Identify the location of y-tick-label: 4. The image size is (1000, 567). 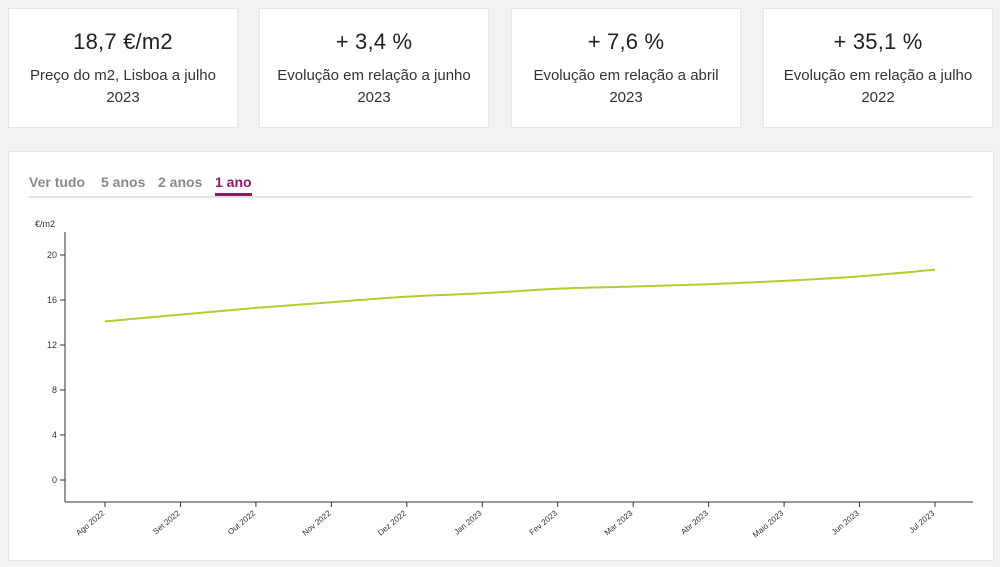
(54, 435).